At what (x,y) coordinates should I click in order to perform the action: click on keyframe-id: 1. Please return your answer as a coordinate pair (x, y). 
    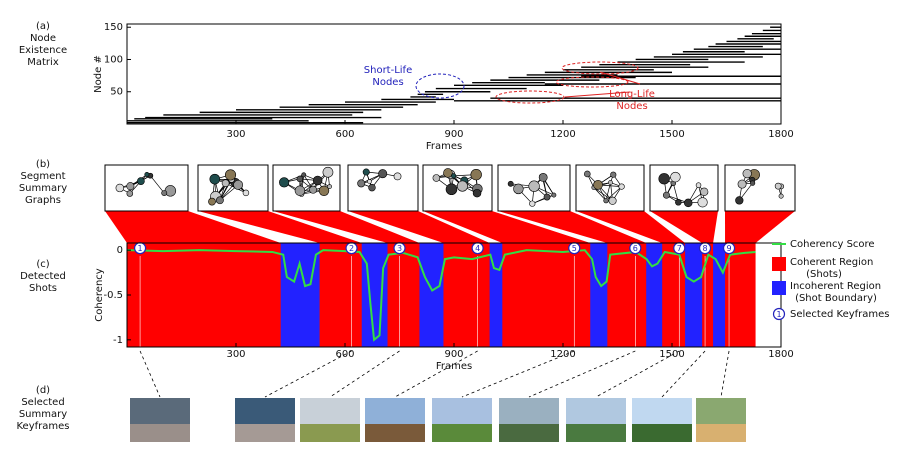
    Looking at the image, I should click on (140, 248).